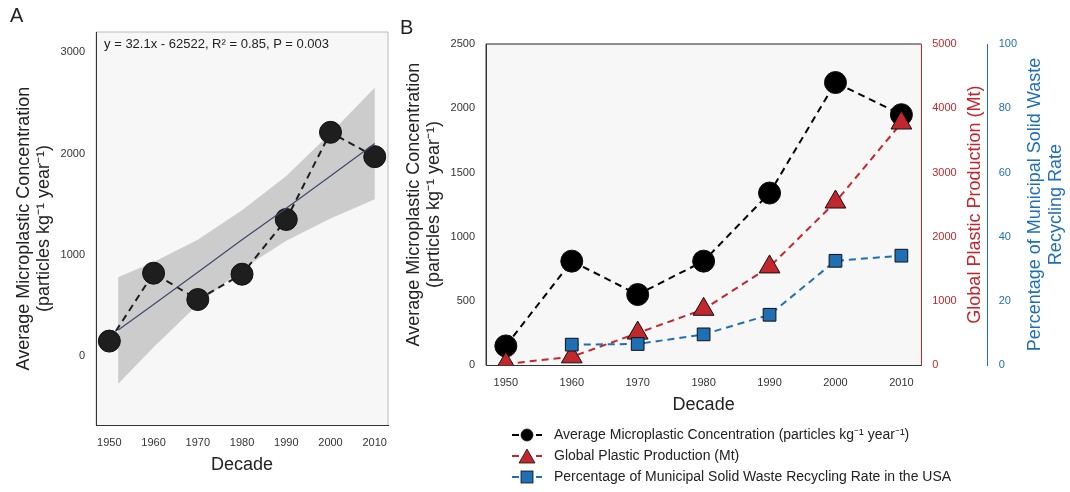 The image size is (1070, 492). What do you see at coordinates (1001, 364) in the screenshot?
I see `y3-tick-label: 0` at bounding box center [1001, 364].